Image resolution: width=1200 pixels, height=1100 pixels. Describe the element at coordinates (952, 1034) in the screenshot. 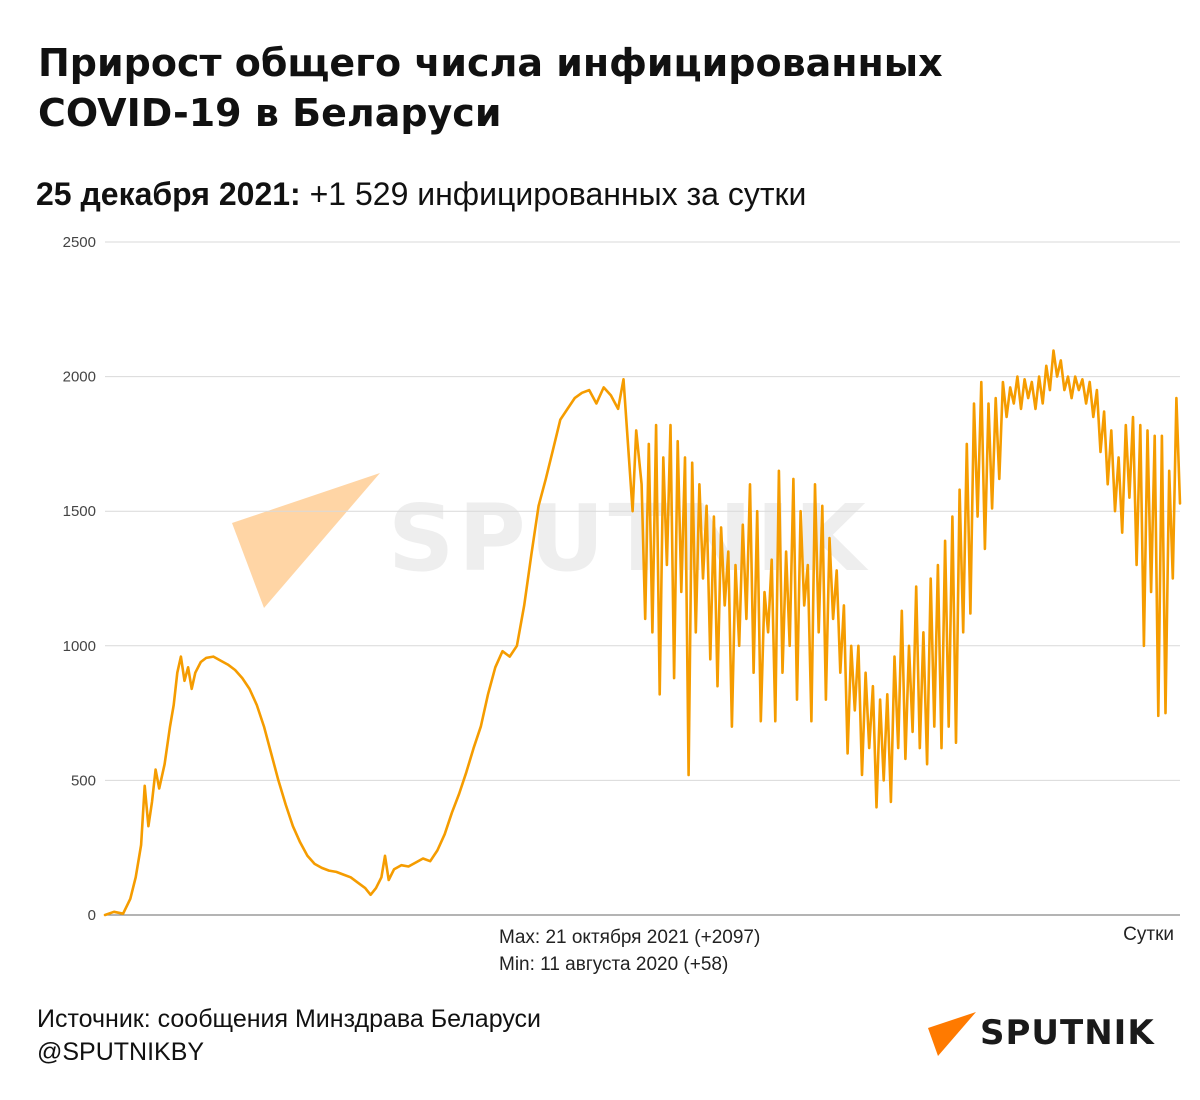

I see `sputnik-wing-icon` at that location.